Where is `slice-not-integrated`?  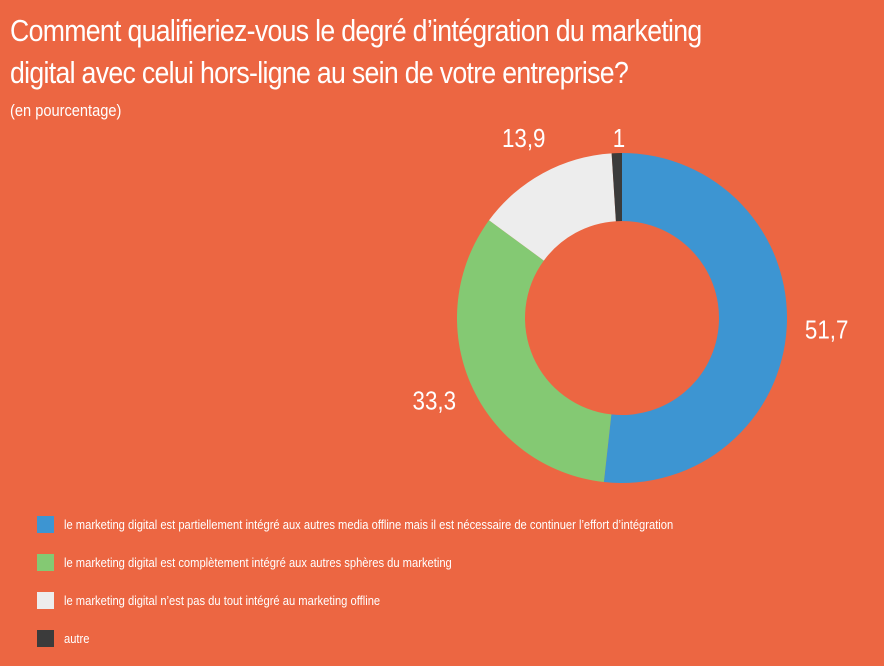
slice-not-integrated is located at coordinates (552, 207).